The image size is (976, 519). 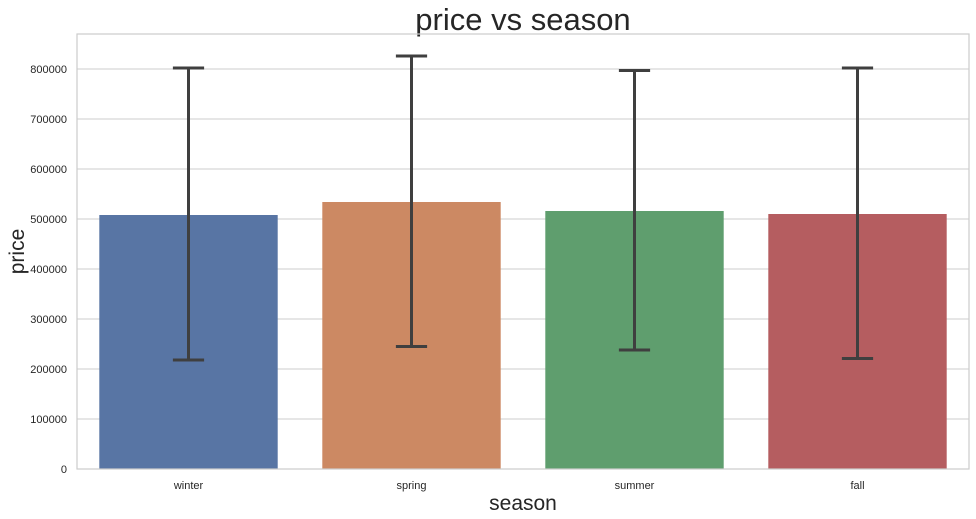 What do you see at coordinates (48, 170) in the screenshot?
I see `y-tick-label: 600000` at bounding box center [48, 170].